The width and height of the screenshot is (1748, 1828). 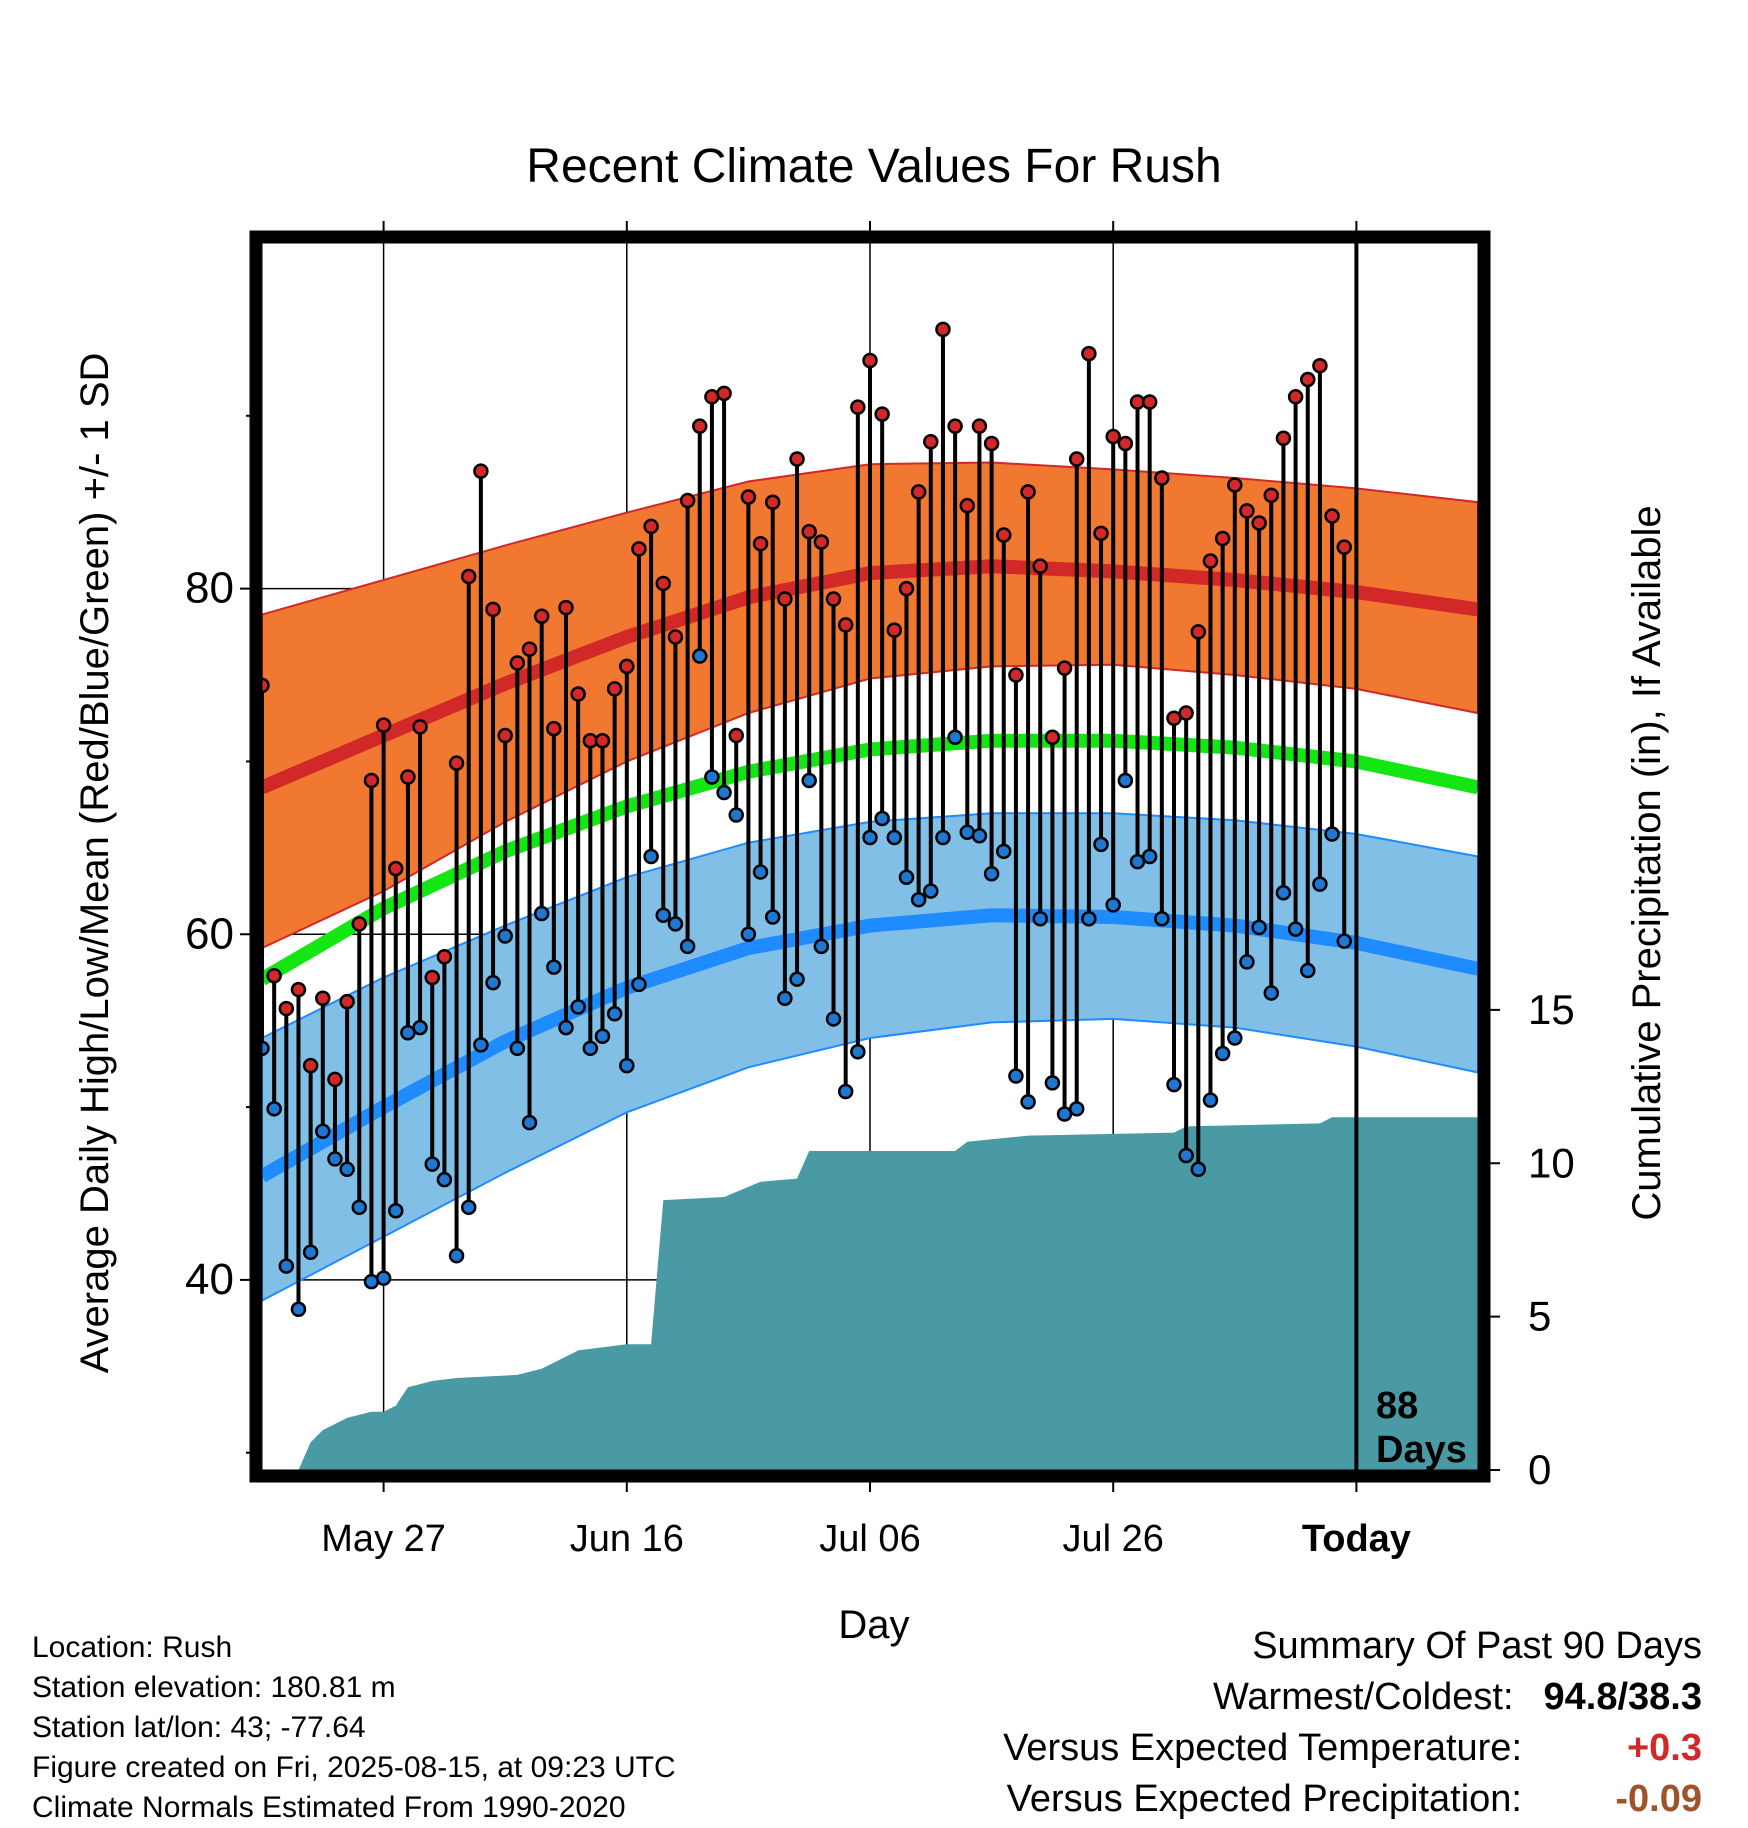 What do you see at coordinates (888, 1293) in the screenshot?
I see `precipitation-area` at bounding box center [888, 1293].